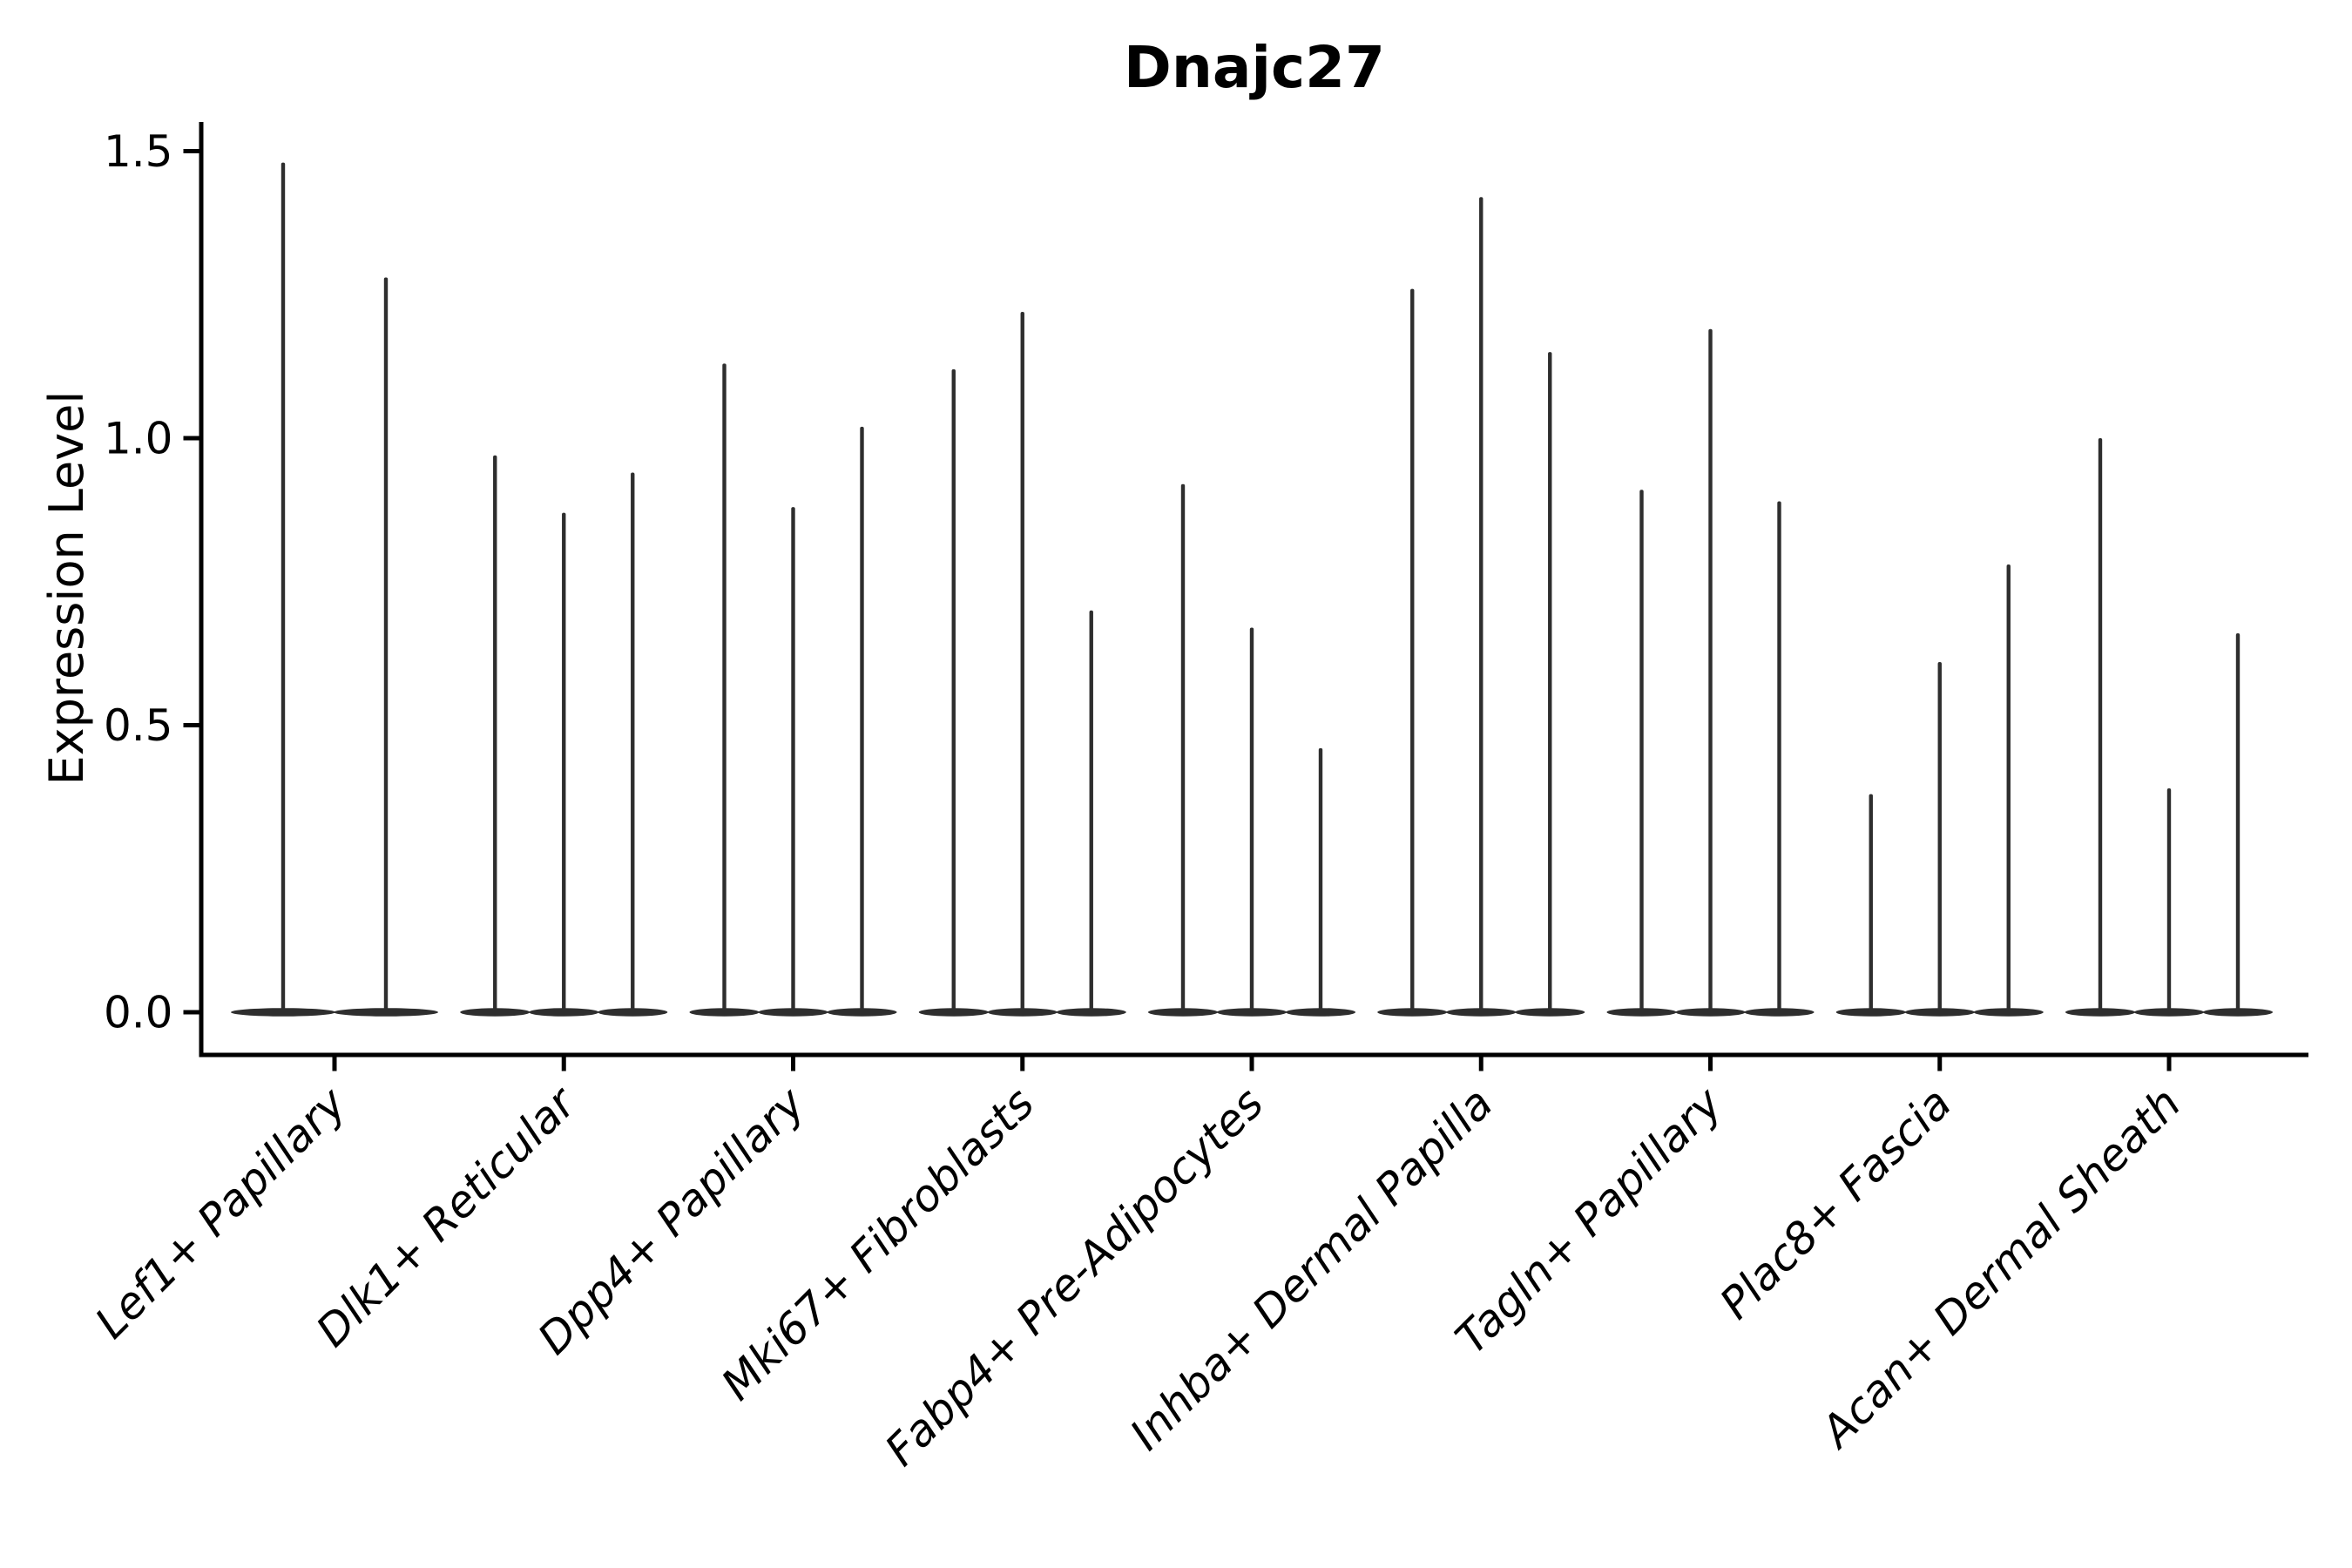 Image resolution: width=2352 pixels, height=1568 pixels. What do you see at coordinates (1836, 1203) in the screenshot?
I see `x-tick-label: Plac8+ Fascia` at bounding box center [1836, 1203].